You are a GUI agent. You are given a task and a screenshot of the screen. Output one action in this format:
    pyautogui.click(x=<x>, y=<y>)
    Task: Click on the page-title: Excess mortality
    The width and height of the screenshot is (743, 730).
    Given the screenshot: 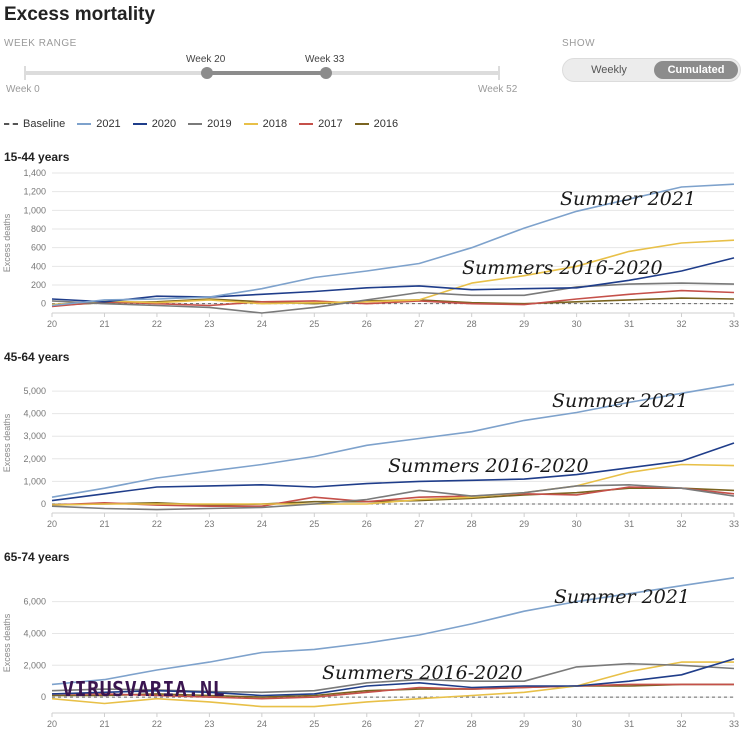 What is the action you would take?
    pyautogui.click(x=80, y=14)
    